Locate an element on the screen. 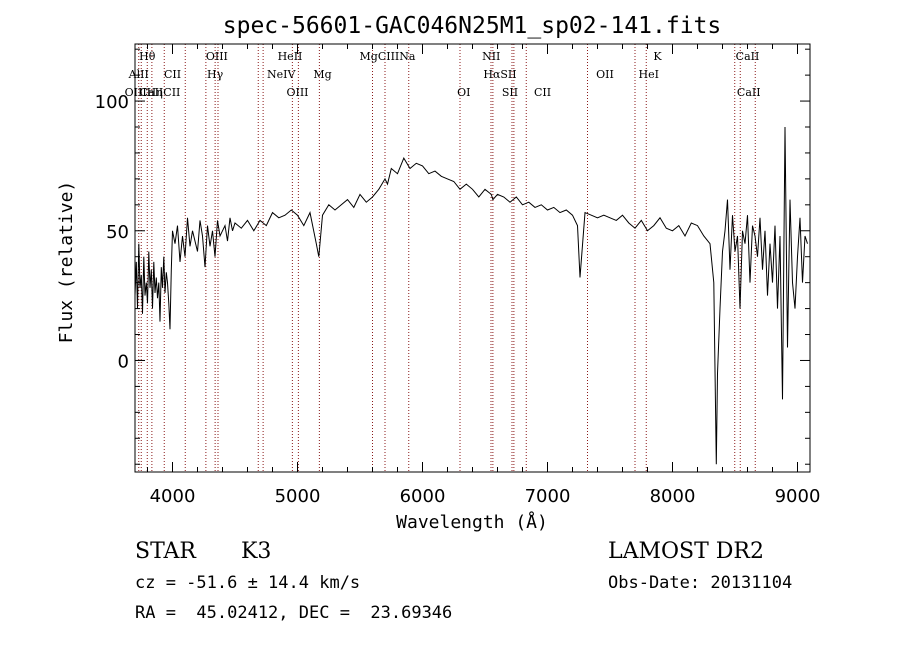  x-tick-label: 8000 is located at coordinates (673, 496).